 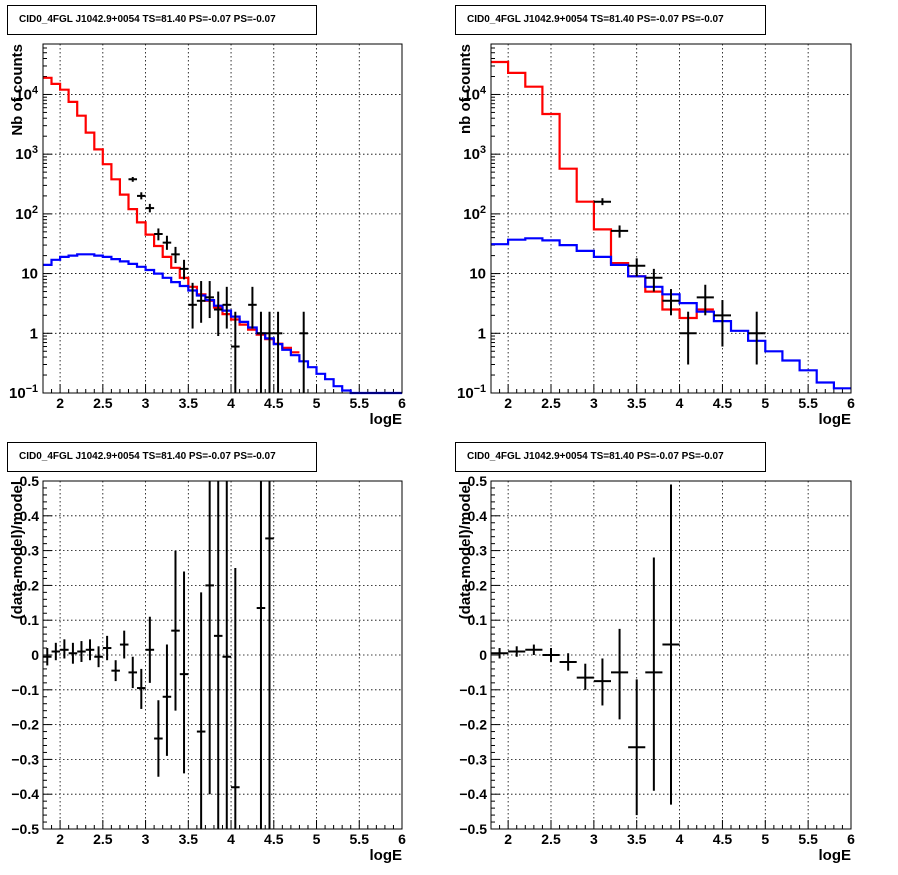 I want to click on y-tick-label: −0.4, so click(x=25, y=794).